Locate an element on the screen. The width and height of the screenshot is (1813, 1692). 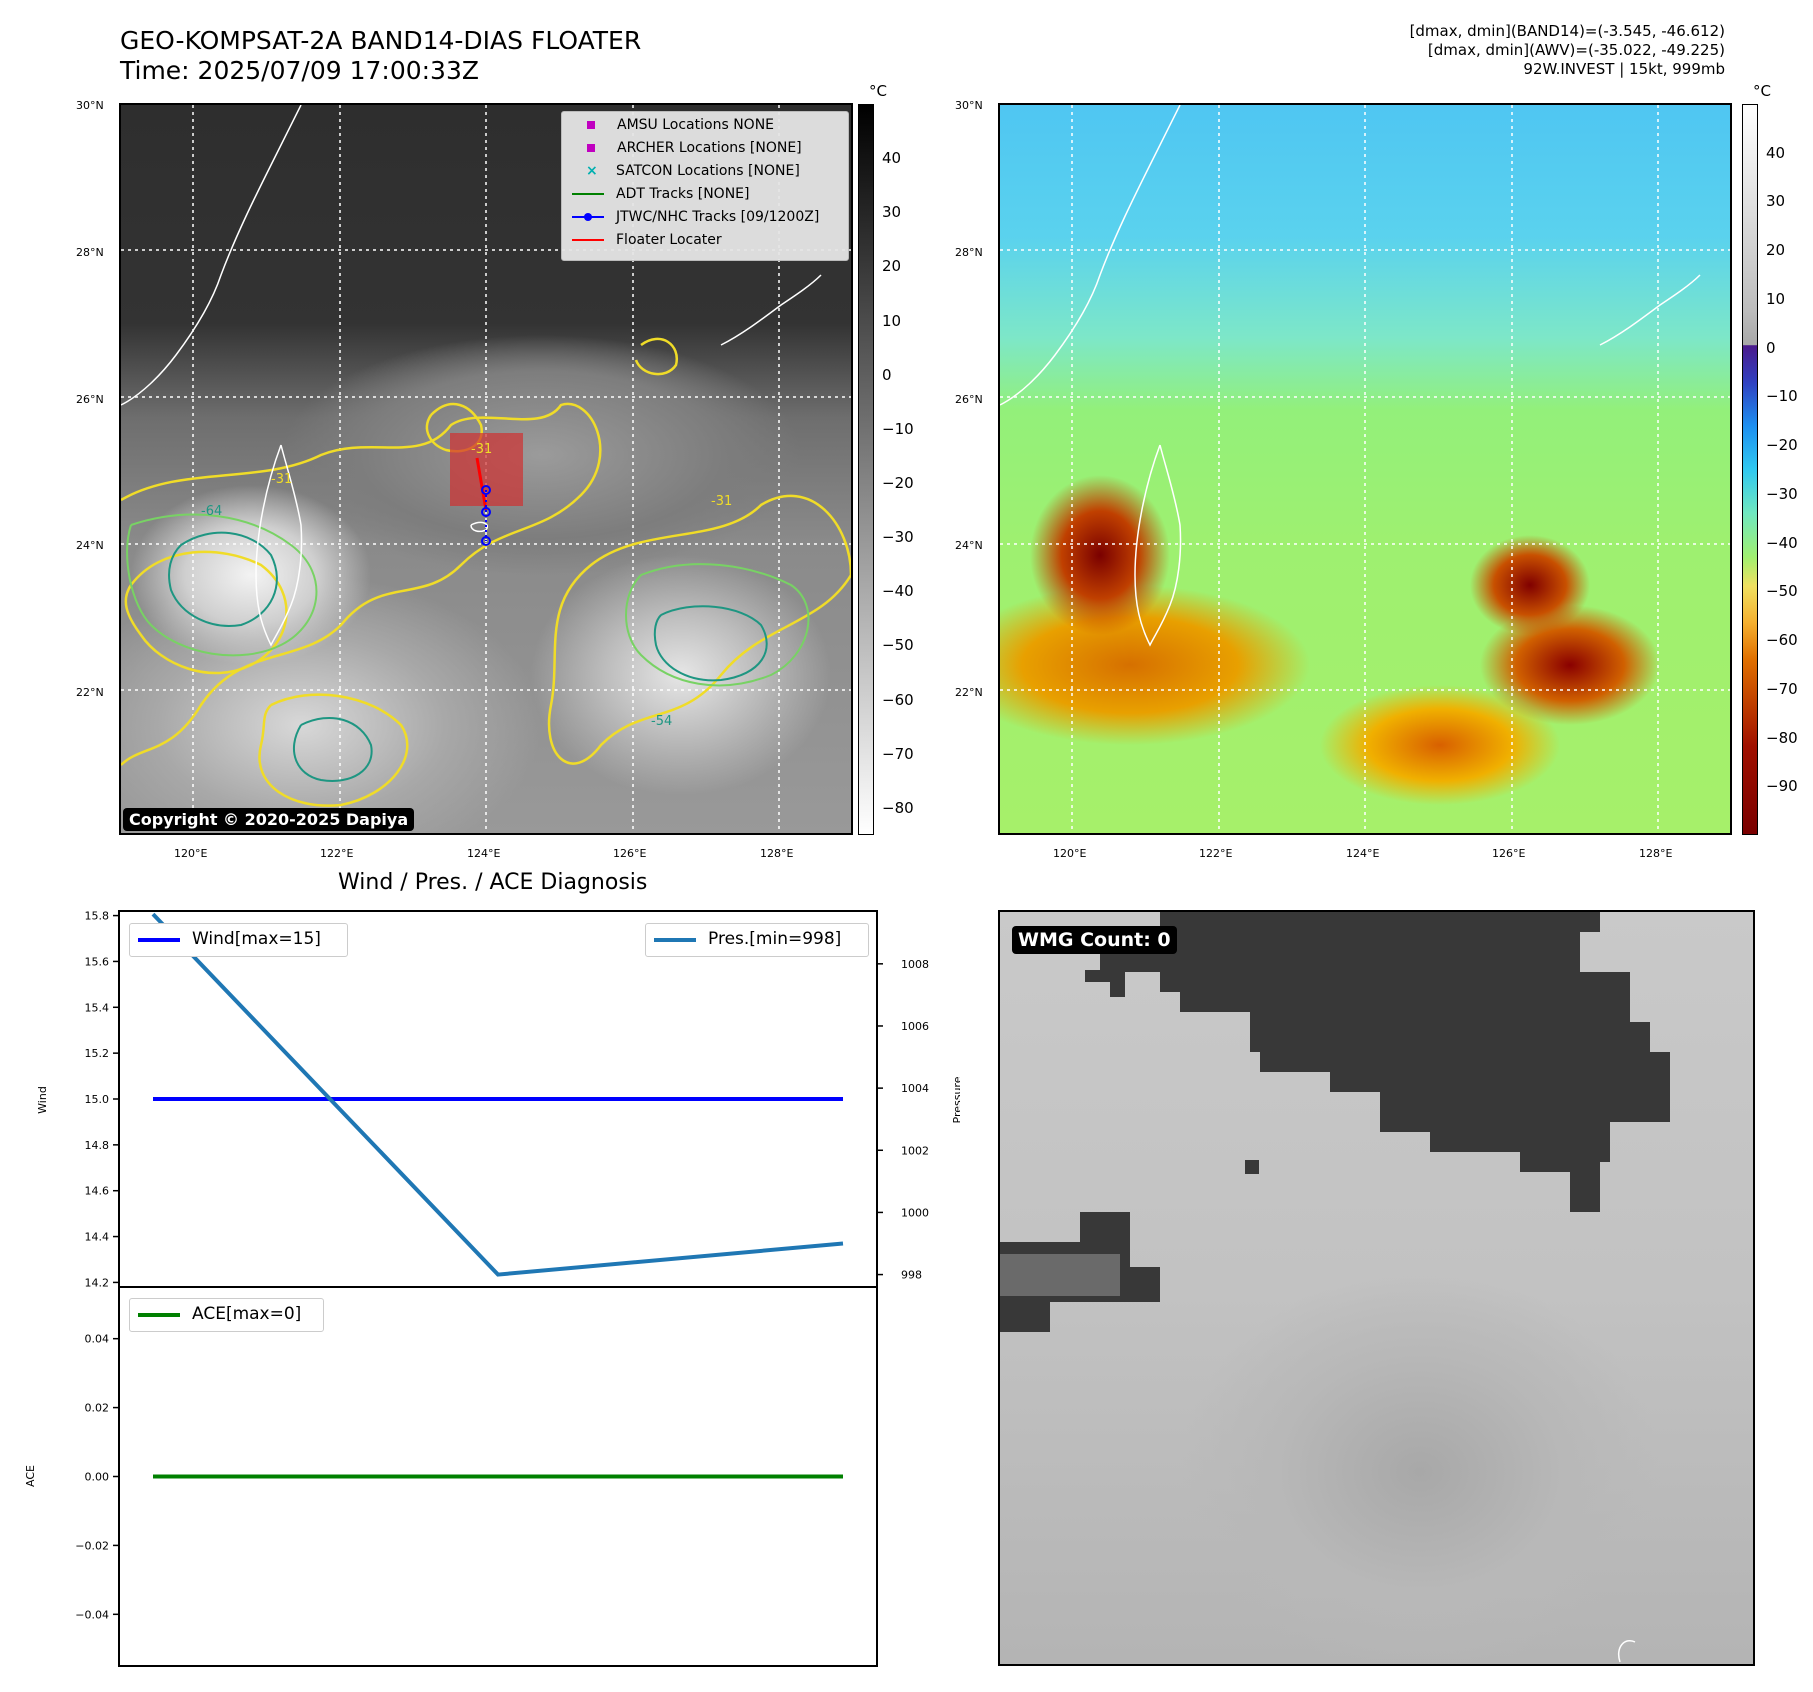
cold-cloud-region is located at coordinates (1377, 1062).